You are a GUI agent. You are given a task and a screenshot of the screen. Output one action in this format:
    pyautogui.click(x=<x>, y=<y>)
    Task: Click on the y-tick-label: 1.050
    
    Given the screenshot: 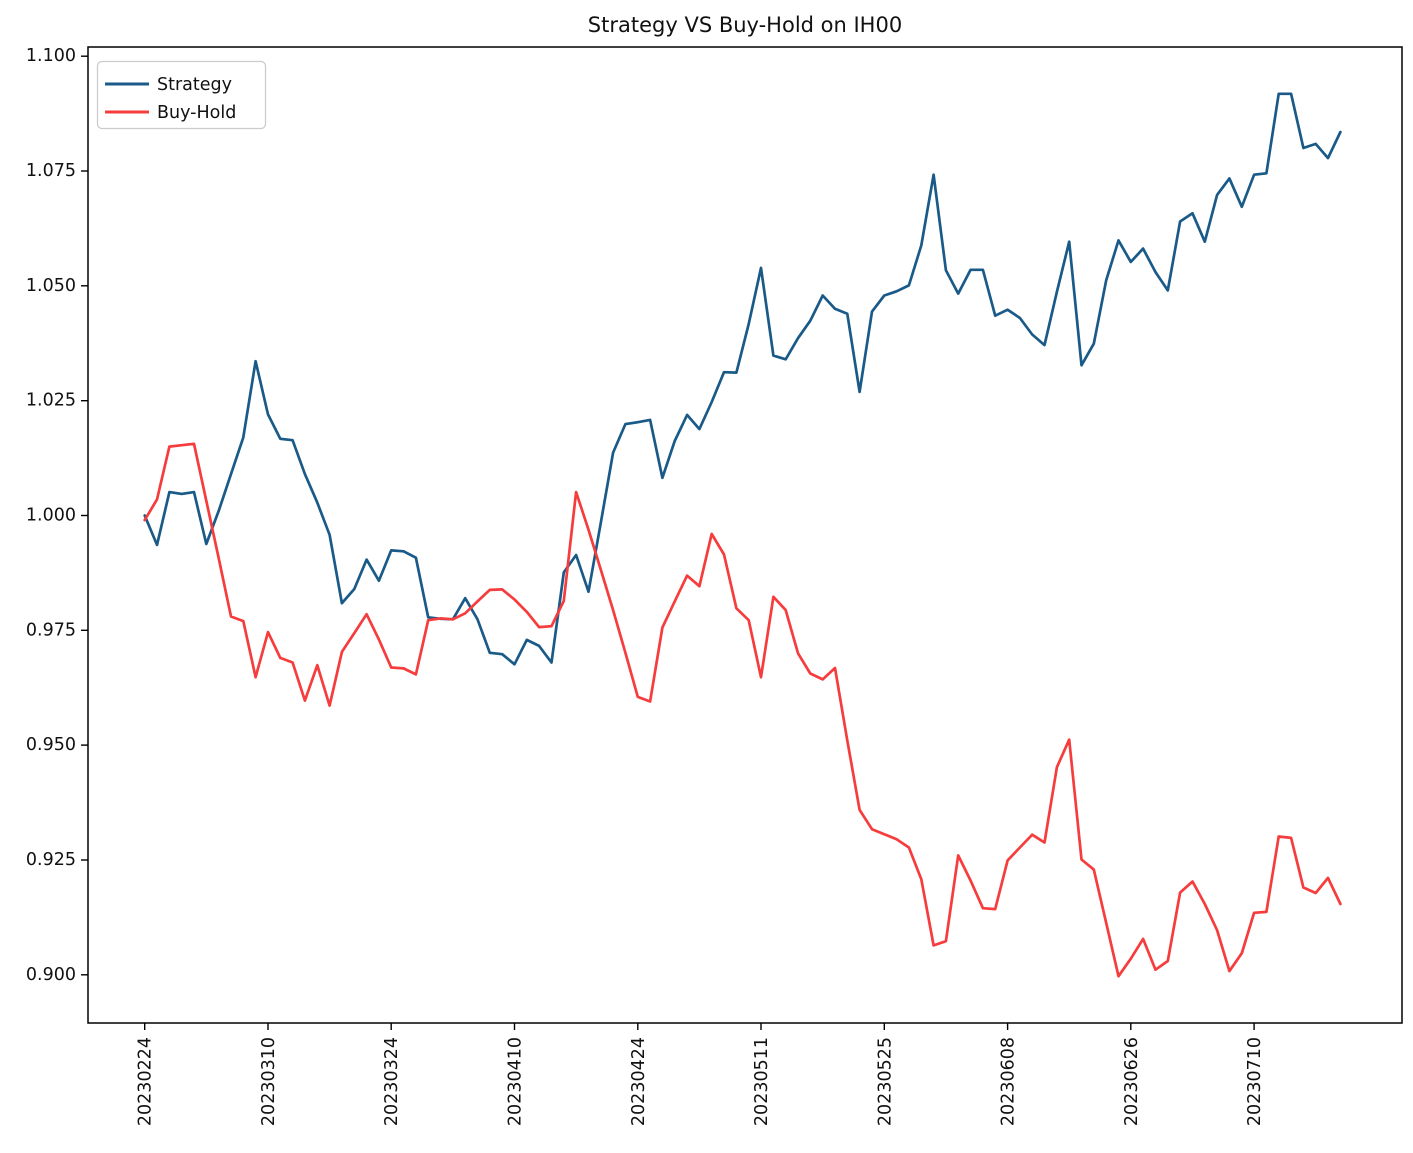 What is the action you would take?
    pyautogui.click(x=51, y=286)
    